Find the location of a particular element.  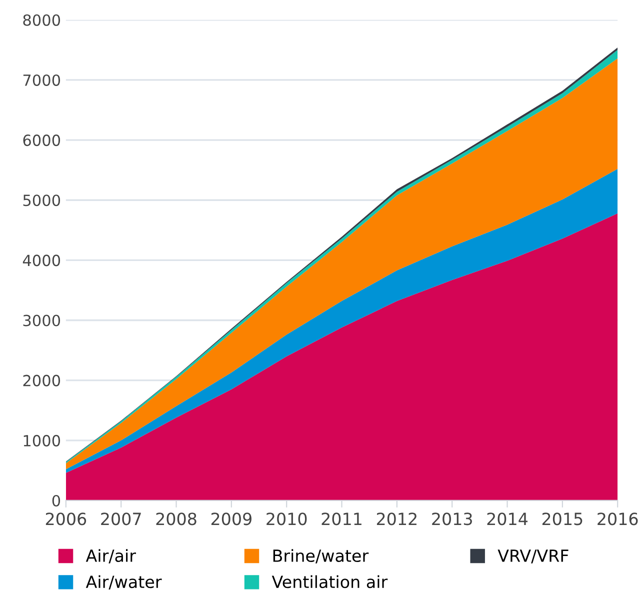

y-tick-label: 6000 is located at coordinates (41, 140).